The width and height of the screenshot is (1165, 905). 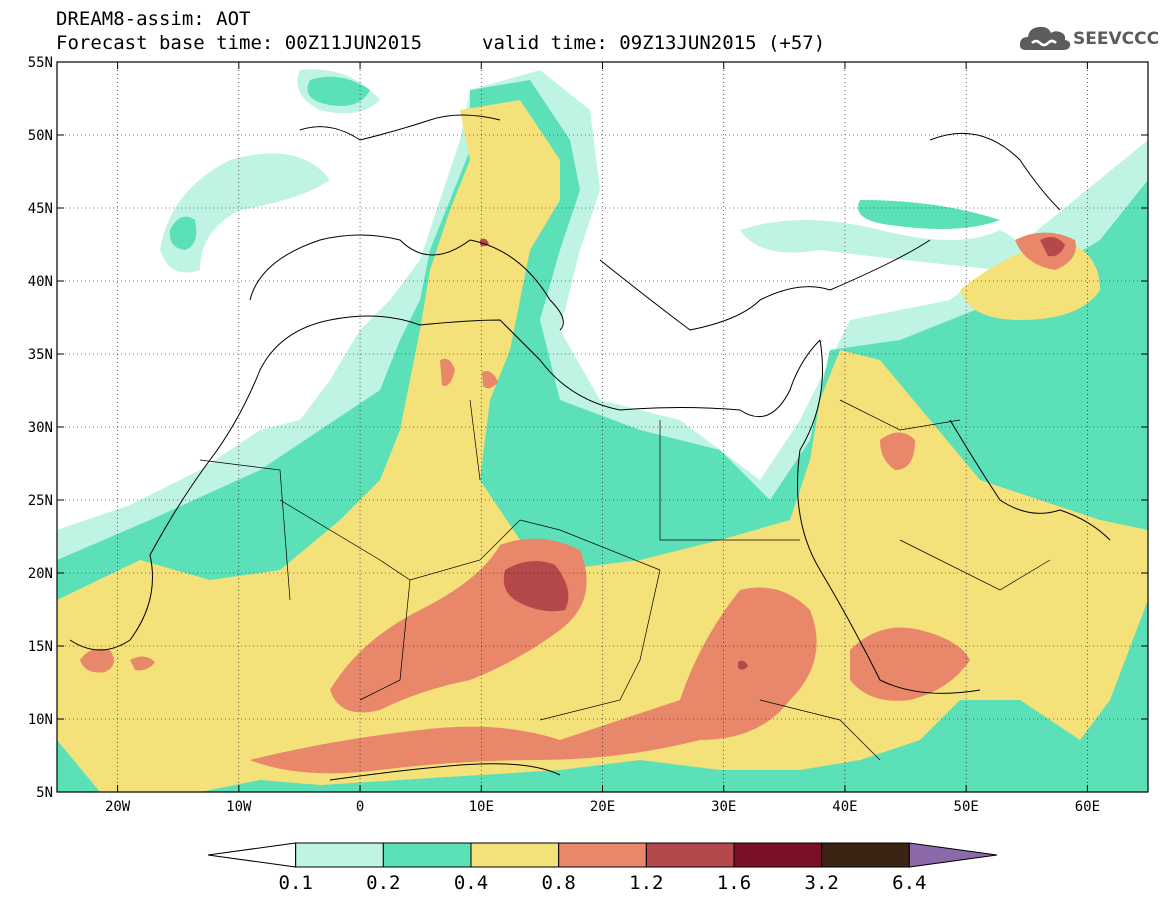 I want to click on lon-tick-label: 60E, so click(x=1087, y=807).